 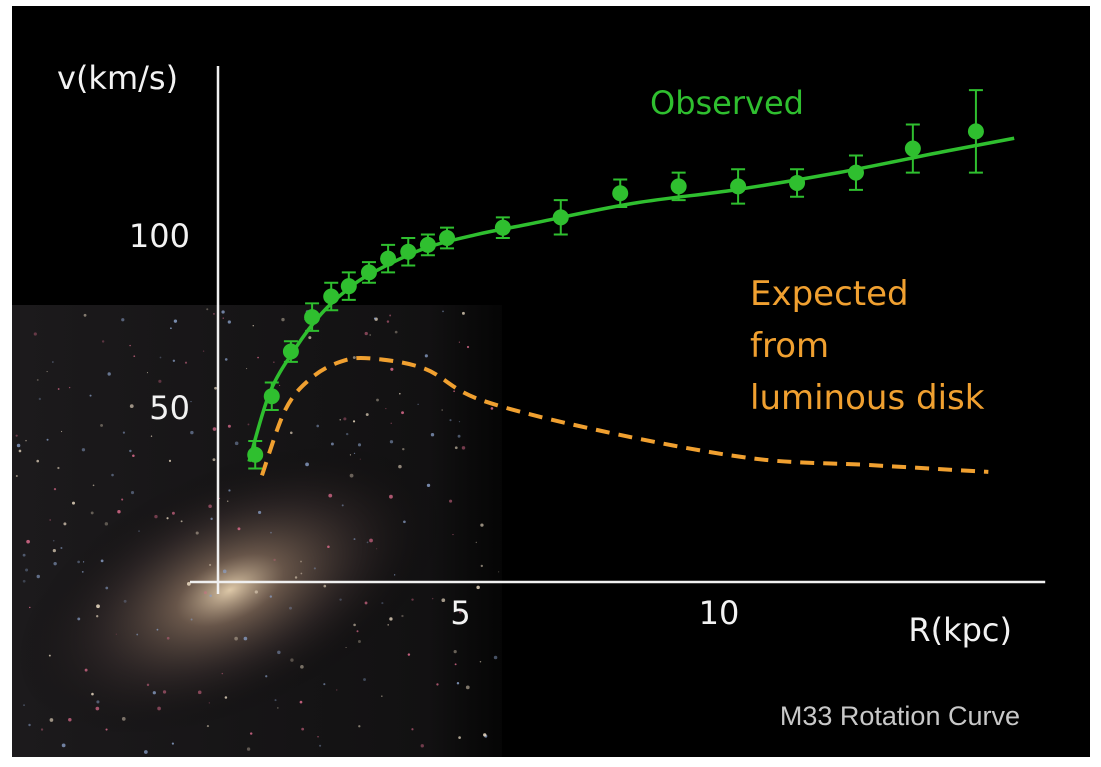 What do you see at coordinates (159, 236) in the screenshot?
I see `y-tick-label: 100` at bounding box center [159, 236].